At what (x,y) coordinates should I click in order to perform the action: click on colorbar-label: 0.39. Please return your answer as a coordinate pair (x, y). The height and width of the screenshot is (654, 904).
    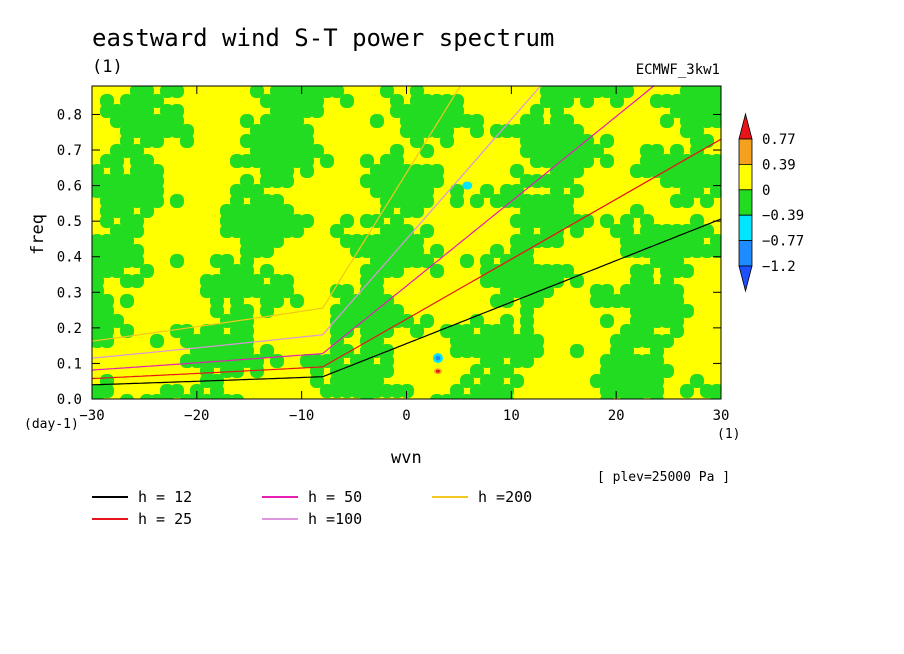
    Looking at the image, I should click on (779, 165).